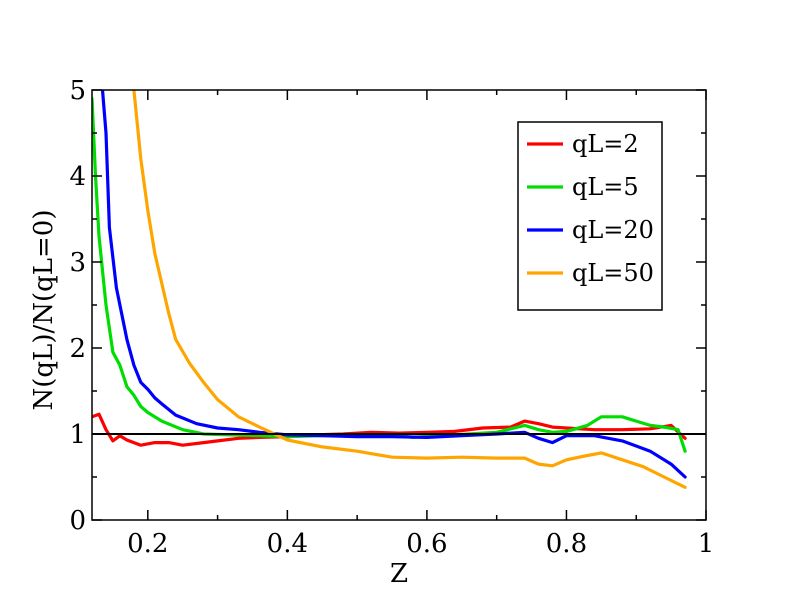 The height and width of the screenshot is (612, 792). Describe the element at coordinates (613, 230) in the screenshot. I see `legend-label: qL=20` at that location.